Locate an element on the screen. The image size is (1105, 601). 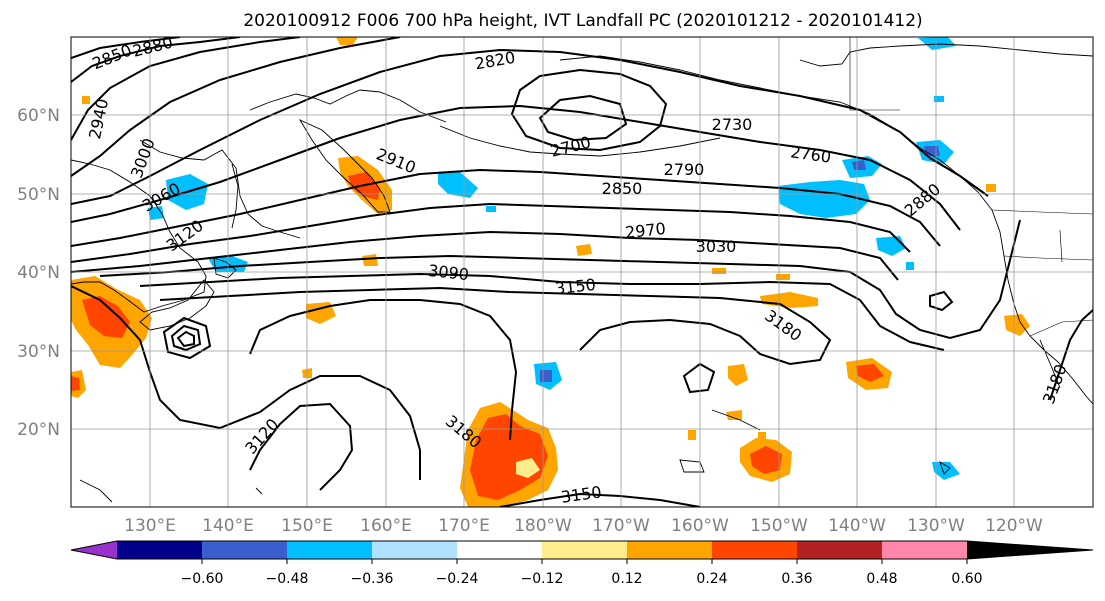
contour-label: 2790 is located at coordinates (684, 169).